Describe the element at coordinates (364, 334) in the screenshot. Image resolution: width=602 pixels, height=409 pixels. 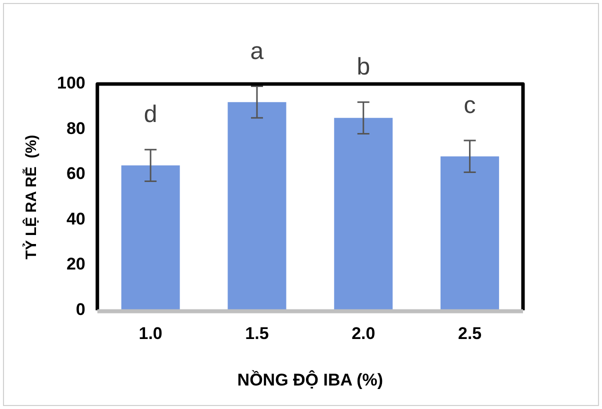
I see `x-tick-label: 2.0` at that location.